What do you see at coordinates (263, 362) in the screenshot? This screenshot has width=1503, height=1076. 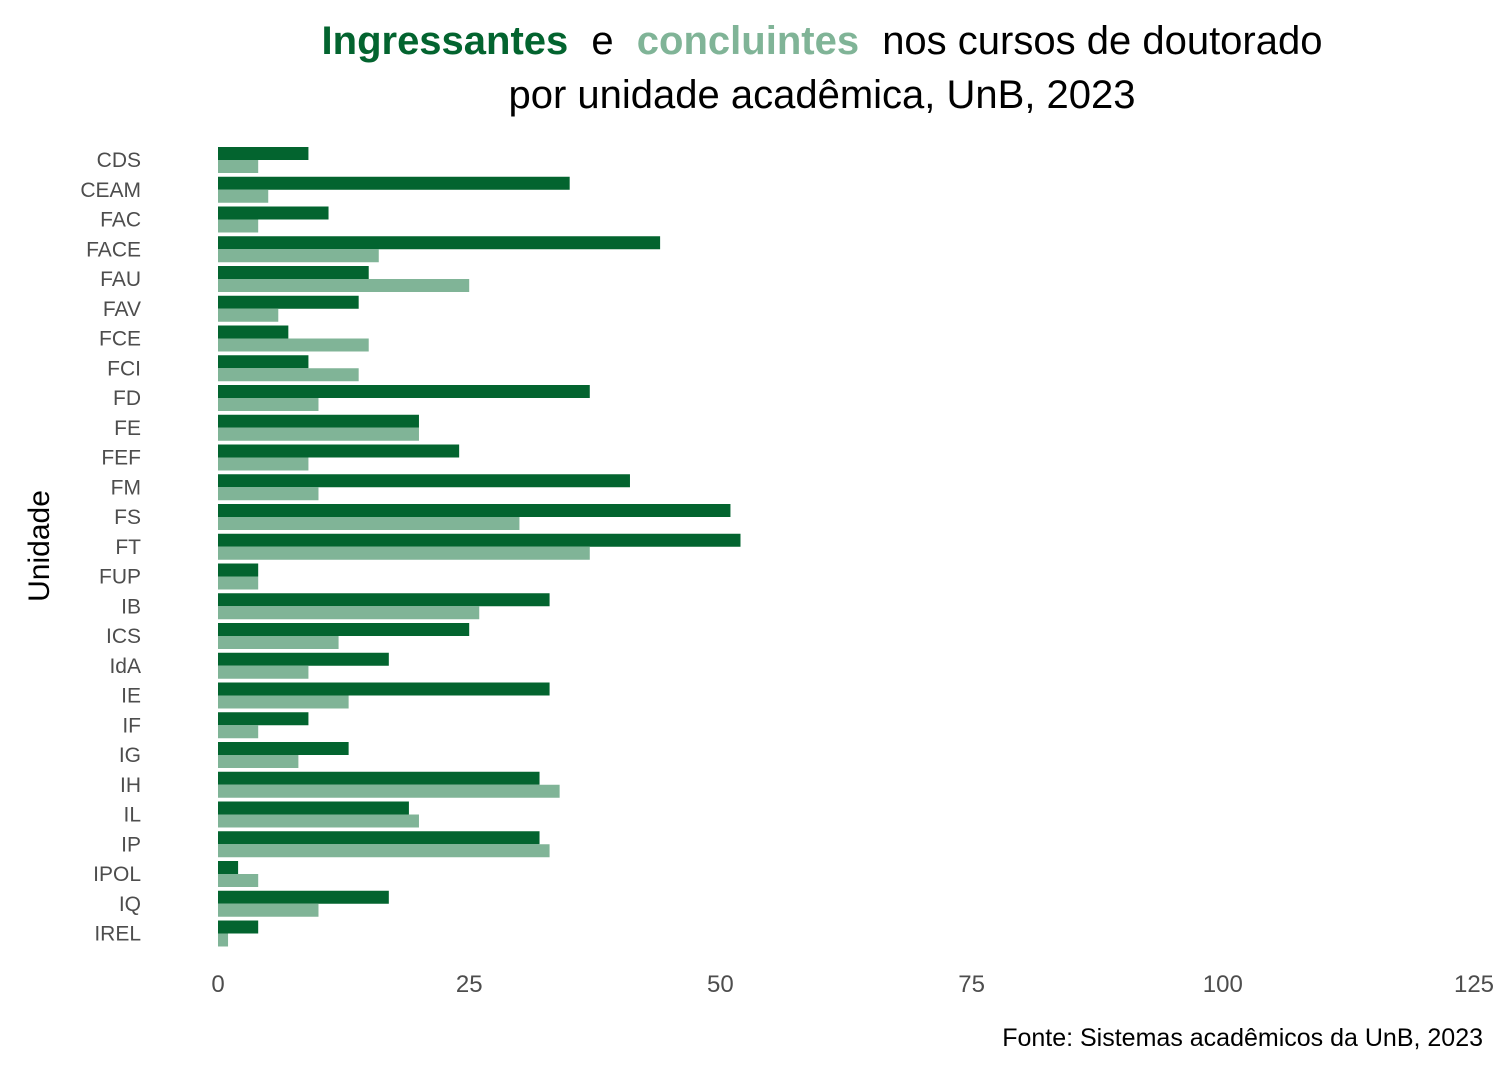 I see `bar-ingressantes-fci` at bounding box center [263, 362].